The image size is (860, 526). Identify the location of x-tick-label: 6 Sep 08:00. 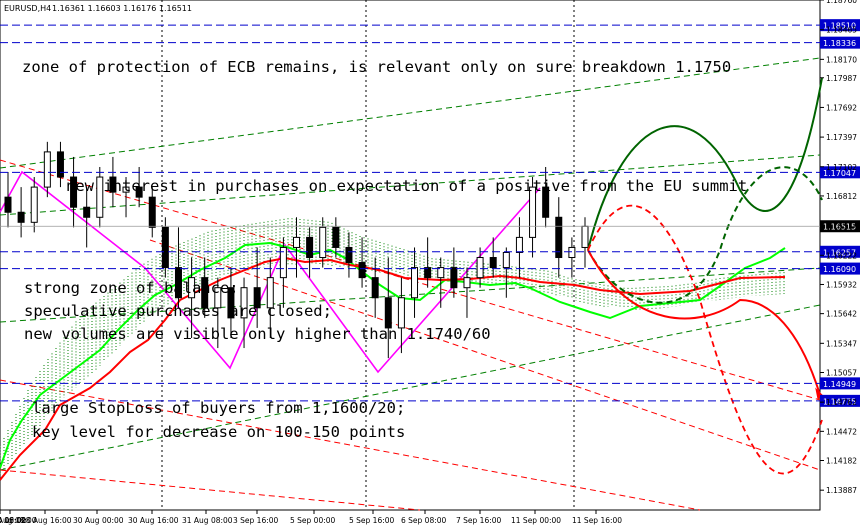
(424, 520).